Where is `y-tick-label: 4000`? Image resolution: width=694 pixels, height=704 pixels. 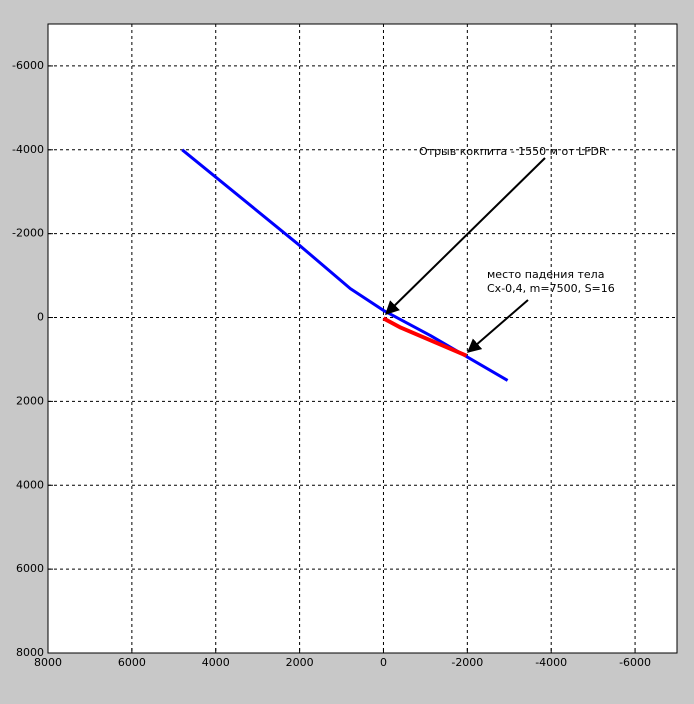
y-tick-label: 4000 is located at coordinates (30, 484).